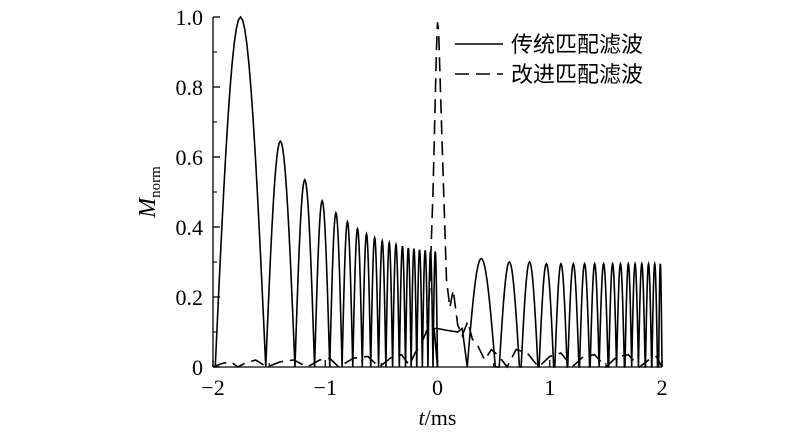 The width and height of the screenshot is (800, 438). I want to click on y-axis-ticks: 0 0.2 0.4 0.6 0.8 1.0, so click(198, 192).